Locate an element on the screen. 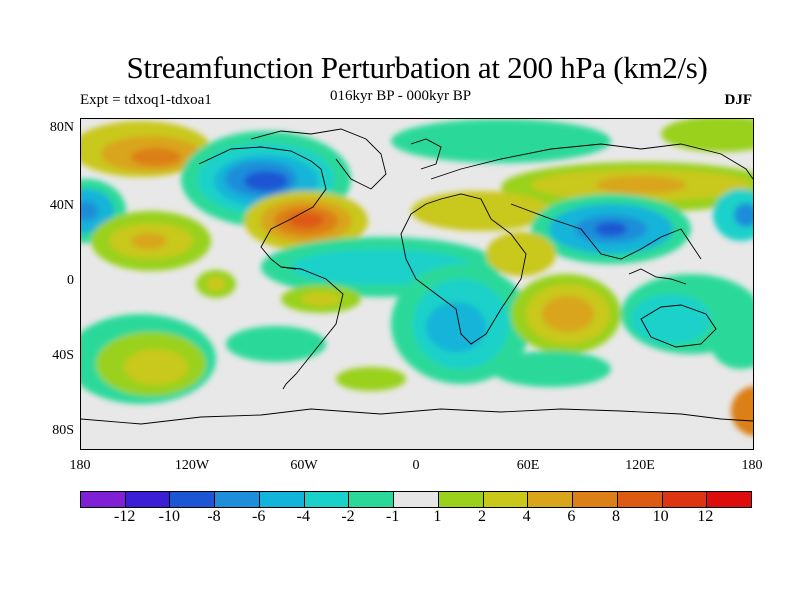 The height and width of the screenshot is (600, 800). colorbar-label: 10 is located at coordinates (660, 516).